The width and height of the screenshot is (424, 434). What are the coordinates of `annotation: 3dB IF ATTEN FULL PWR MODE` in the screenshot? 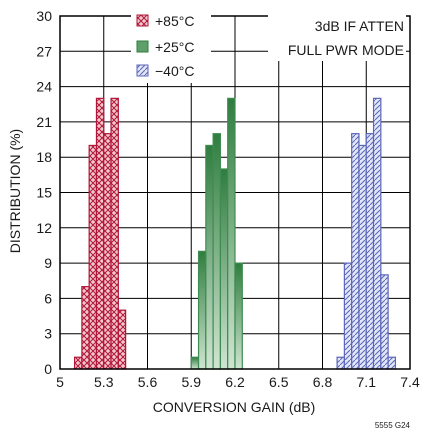 It's located at (337, 38).